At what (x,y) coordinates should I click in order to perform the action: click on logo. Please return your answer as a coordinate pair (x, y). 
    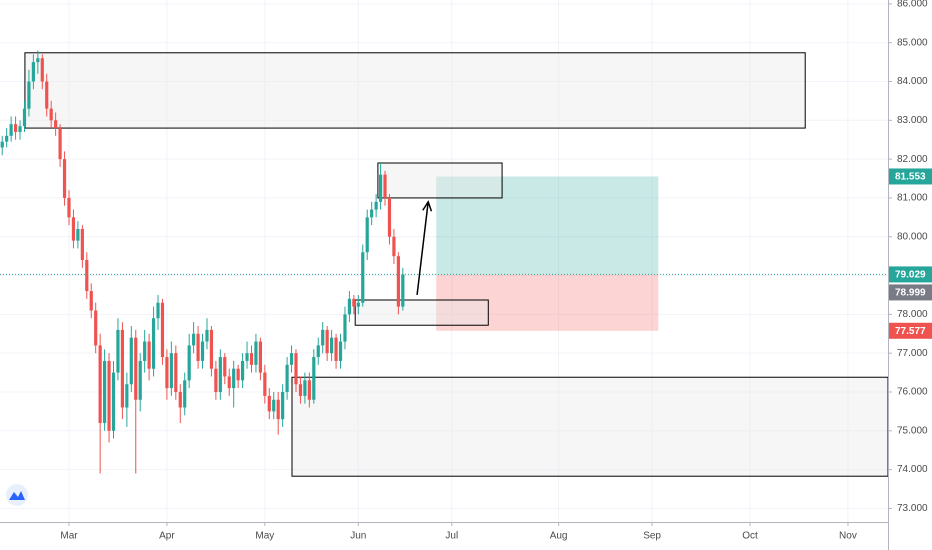
    Looking at the image, I should click on (17, 495).